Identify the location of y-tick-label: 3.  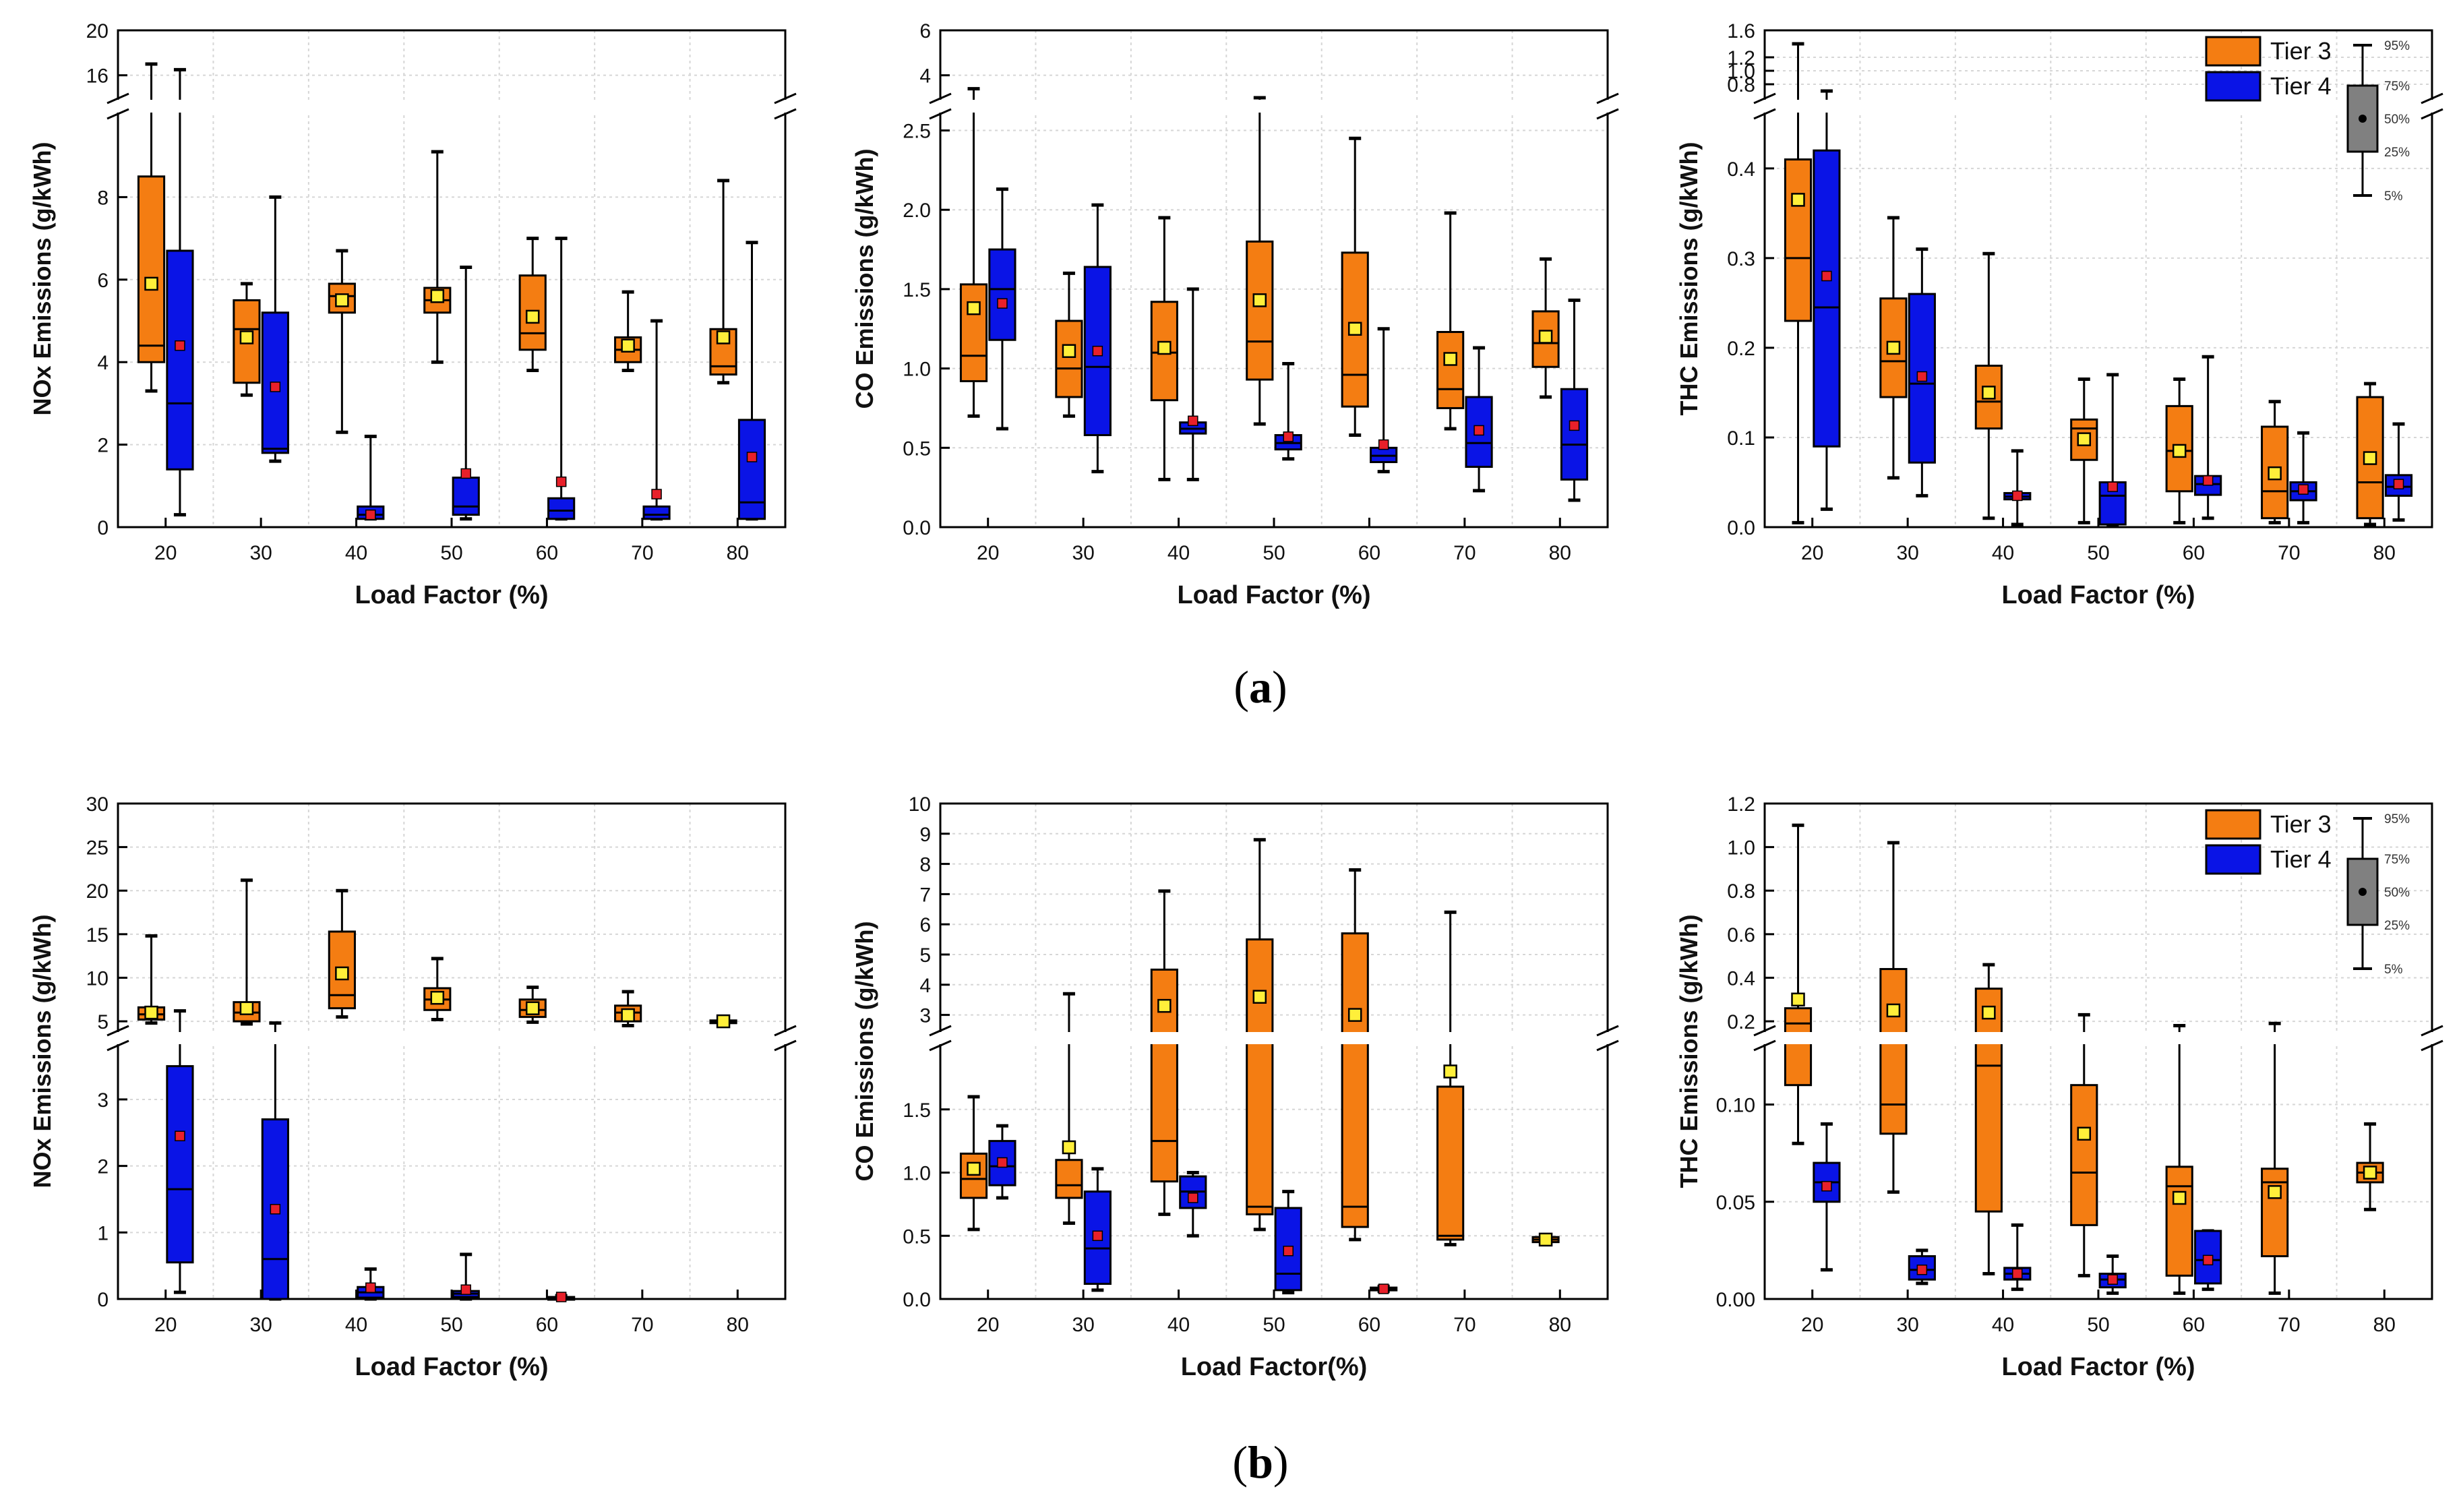
(103, 1100).